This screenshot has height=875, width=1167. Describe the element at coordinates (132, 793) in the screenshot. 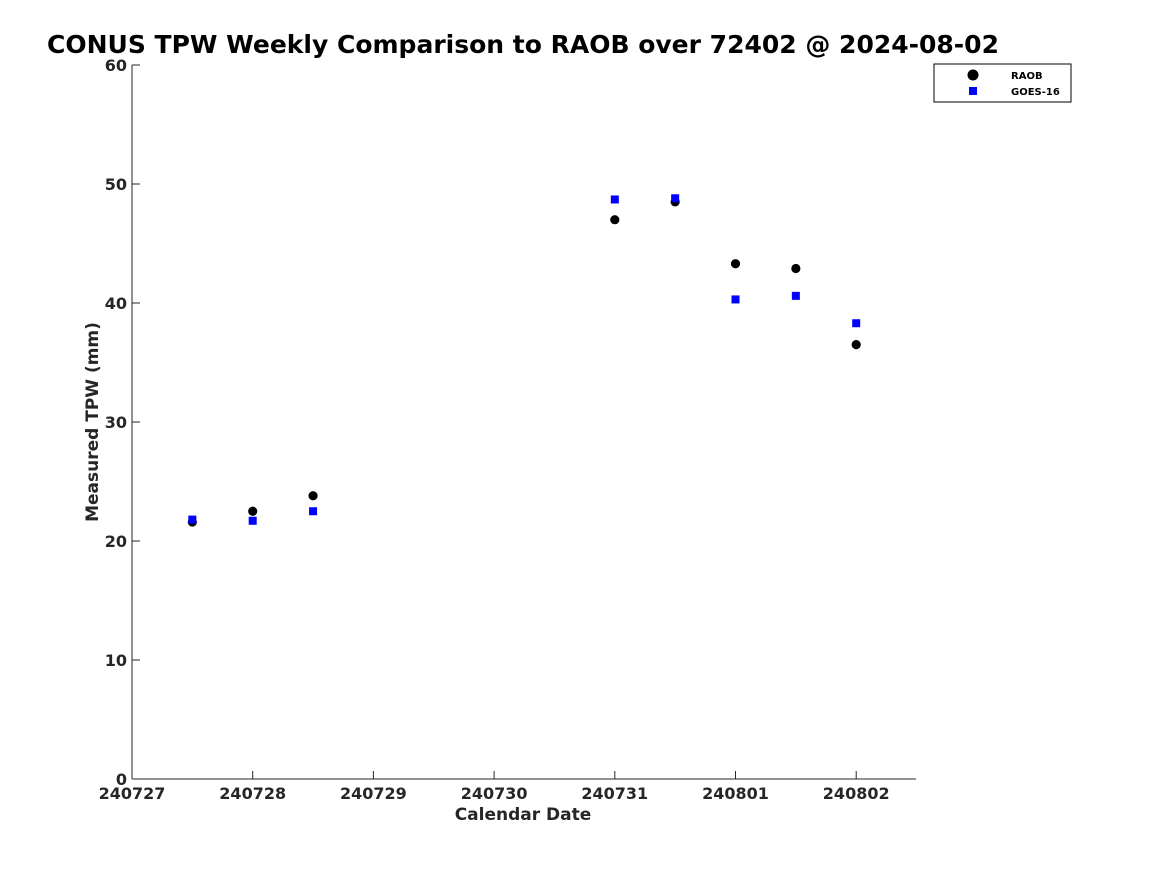

I see `x-tick-label: 240727` at that location.